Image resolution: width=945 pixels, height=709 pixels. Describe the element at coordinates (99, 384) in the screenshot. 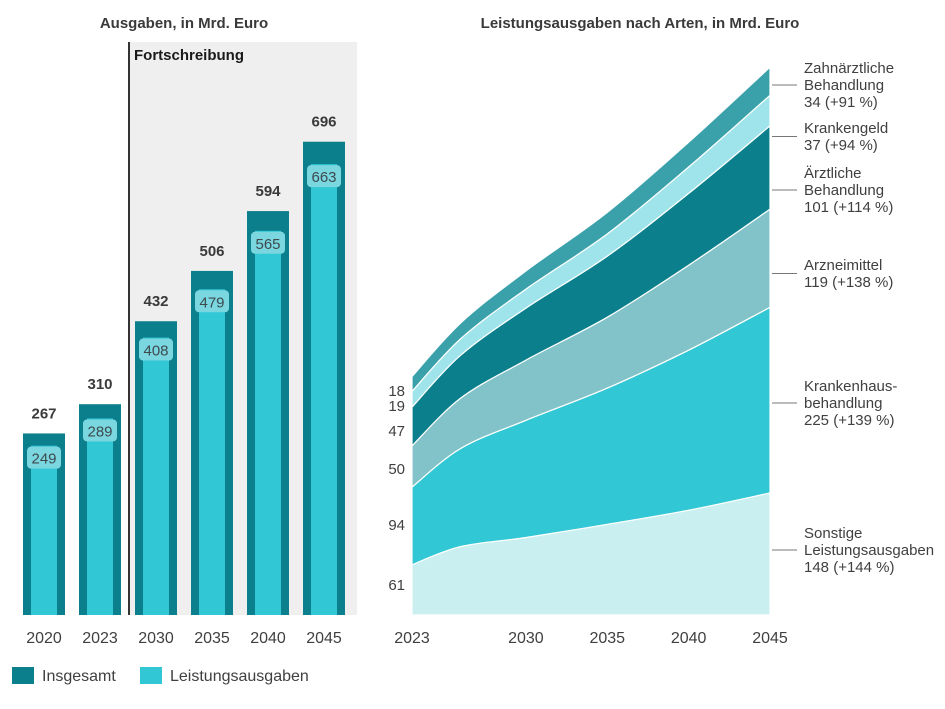

I see `bar-label-insgesamt: 310` at that location.